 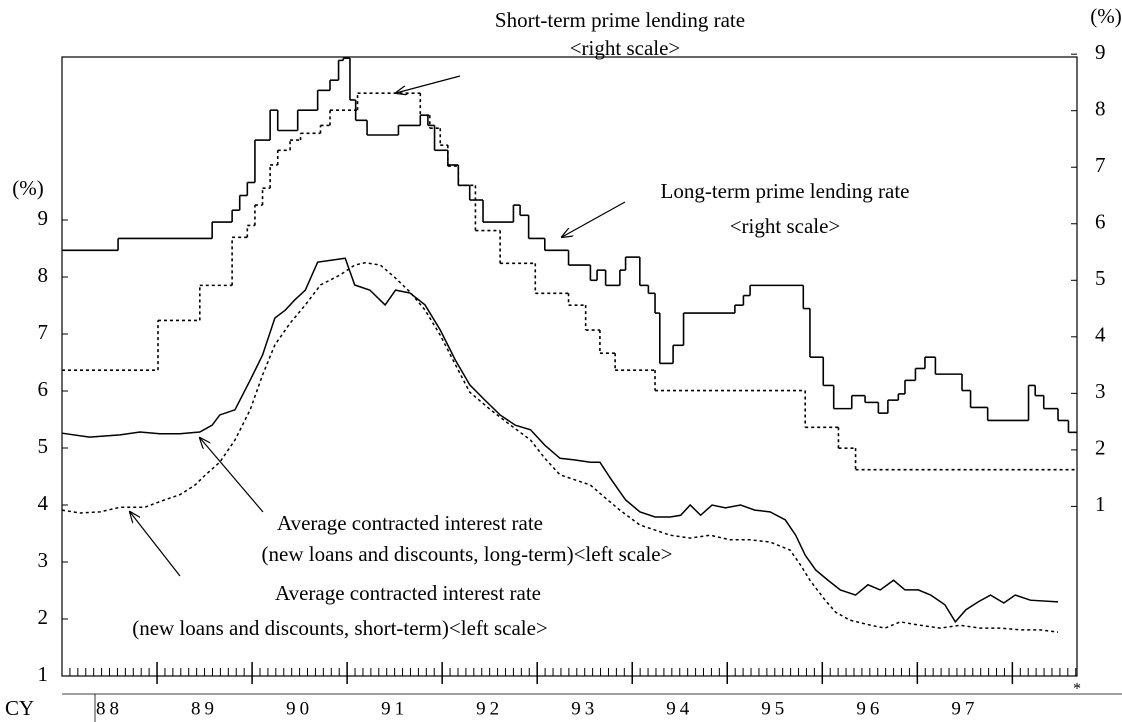 What do you see at coordinates (1100, 109) in the screenshot?
I see `y2-tick-label: 8` at bounding box center [1100, 109].